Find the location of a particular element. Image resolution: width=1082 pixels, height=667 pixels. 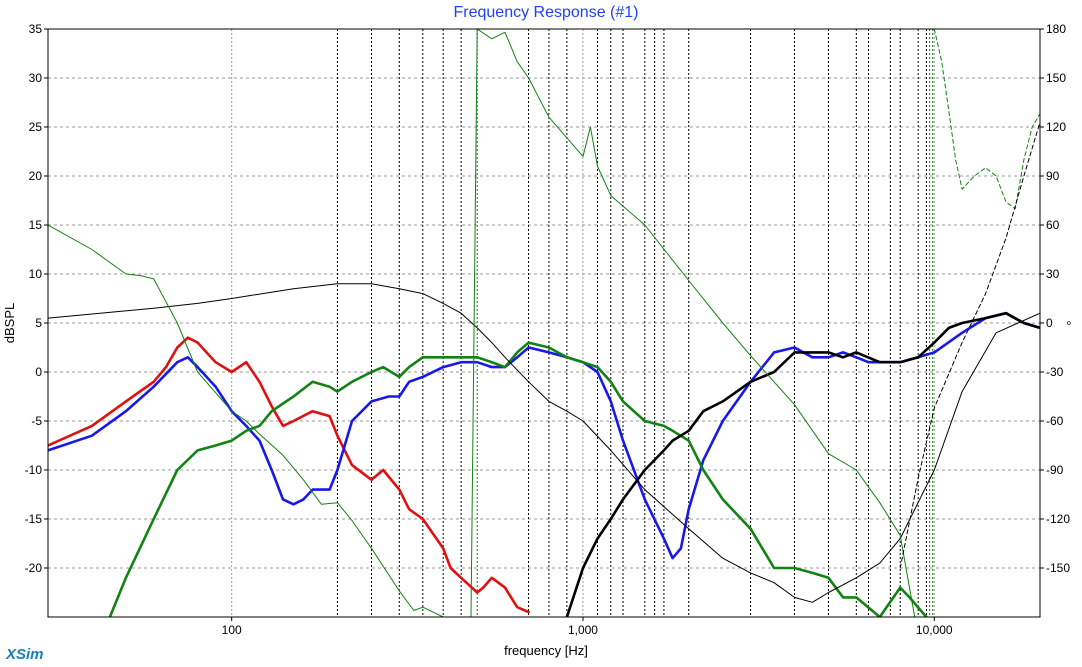

y2-tick-label: 0 is located at coordinates (1049, 323).